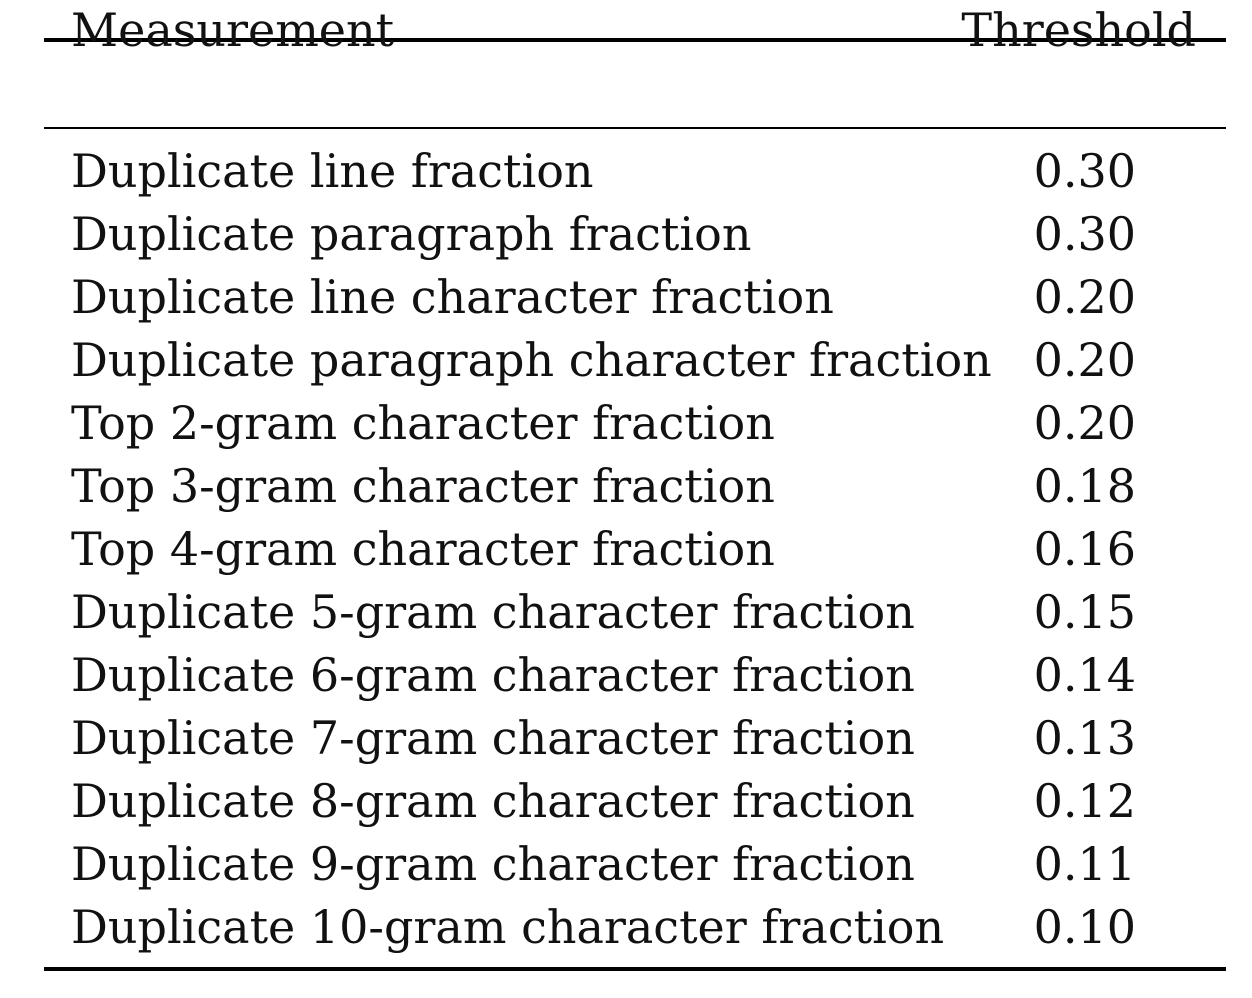  What do you see at coordinates (635, 134) in the screenshot?
I see `body-spacer` at bounding box center [635, 134].